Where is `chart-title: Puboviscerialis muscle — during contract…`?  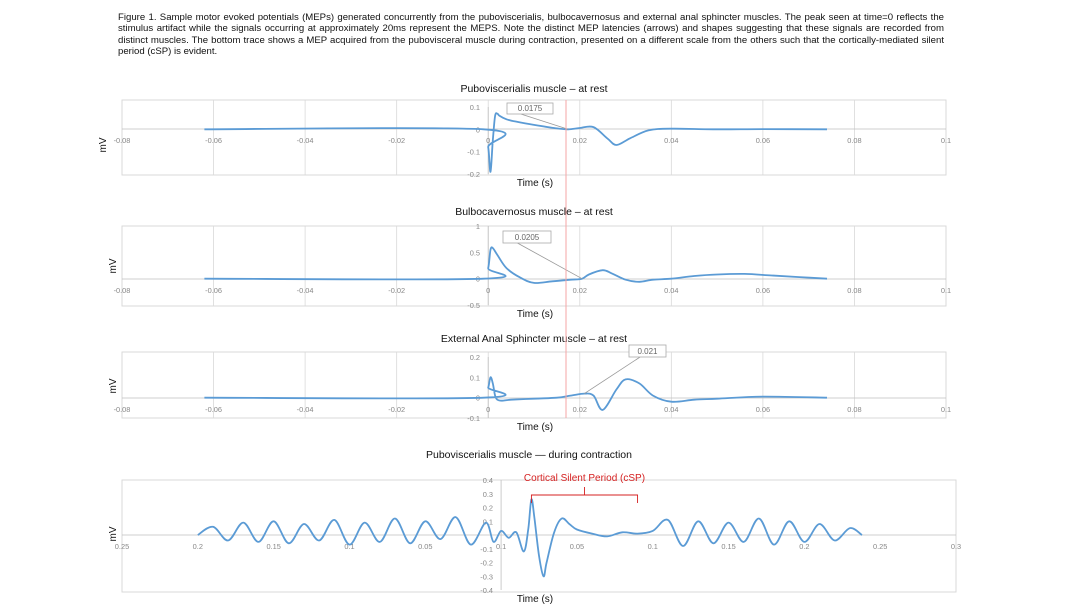
chart-title: Puboviscerialis muscle — during contract… is located at coordinates (529, 455).